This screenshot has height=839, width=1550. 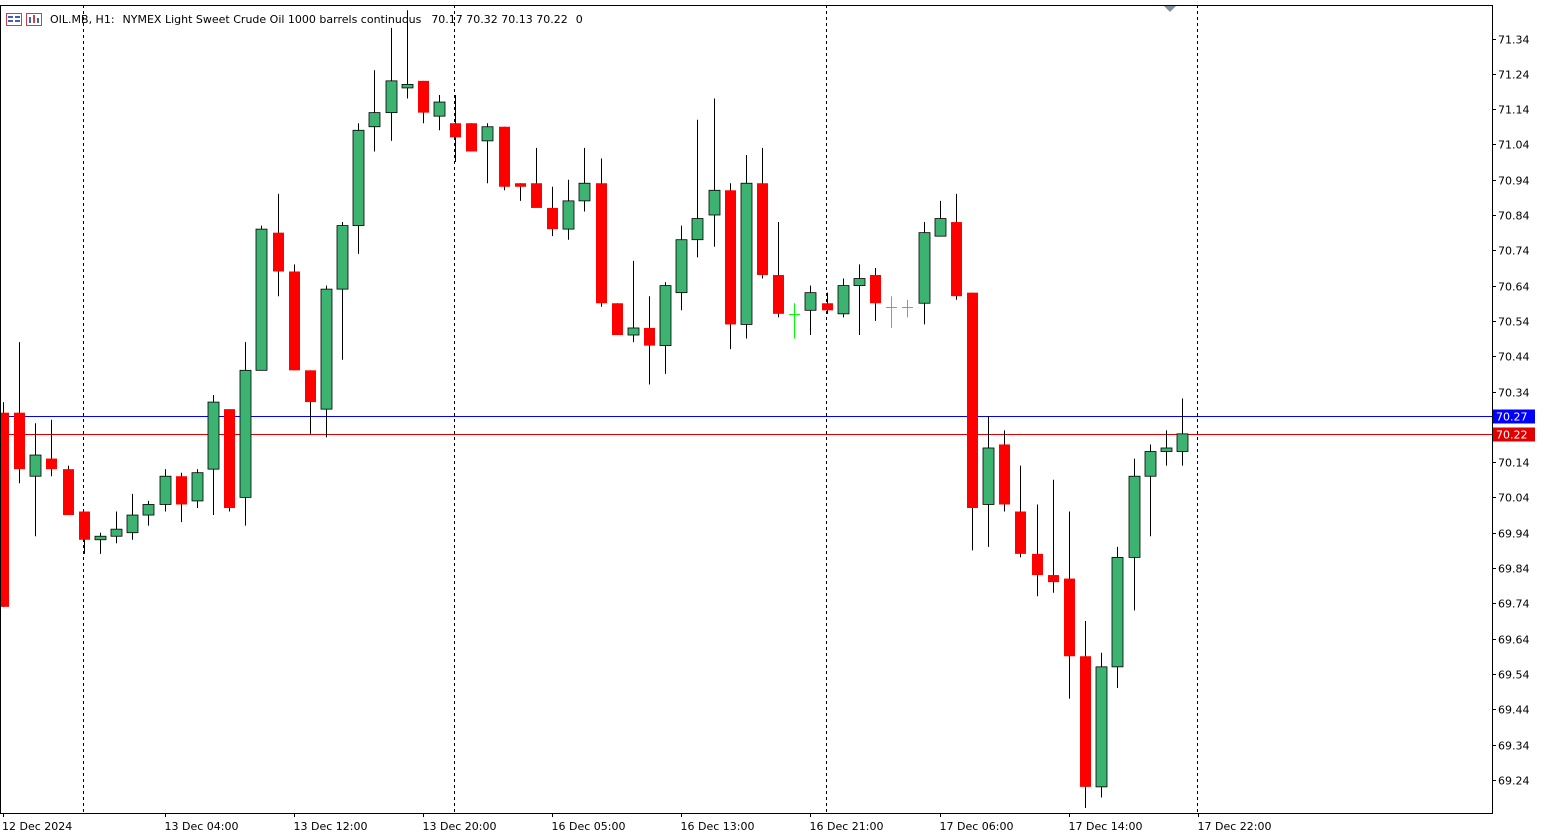 I want to click on x-tick-label: 12 Dec 2024, so click(x=37, y=826).